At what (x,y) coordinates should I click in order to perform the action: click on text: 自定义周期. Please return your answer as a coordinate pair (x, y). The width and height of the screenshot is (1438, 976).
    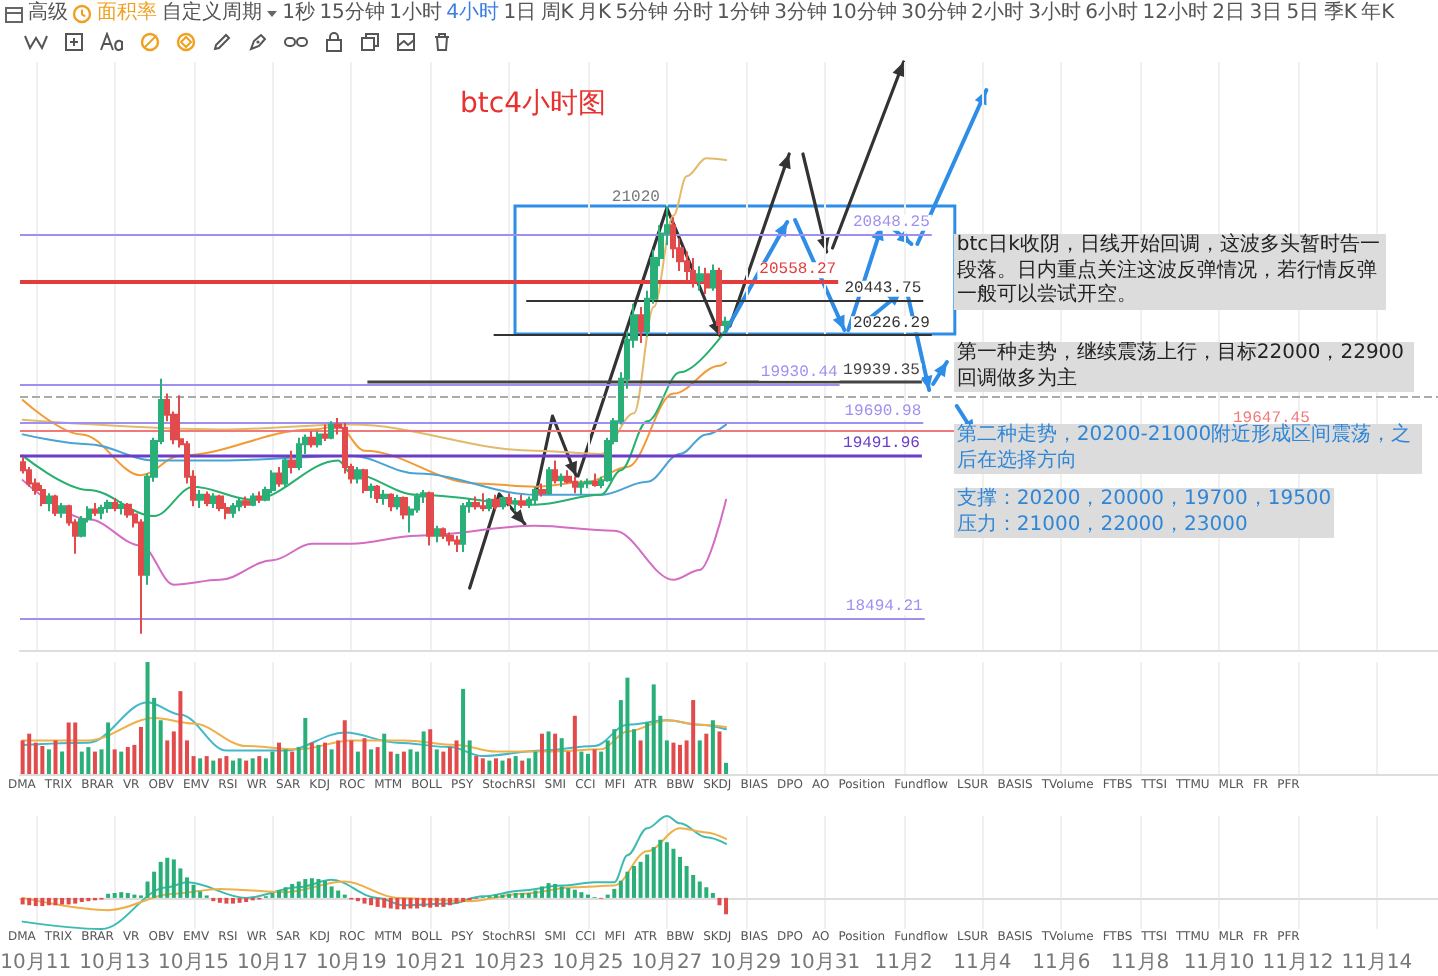
    Looking at the image, I should click on (211, 14).